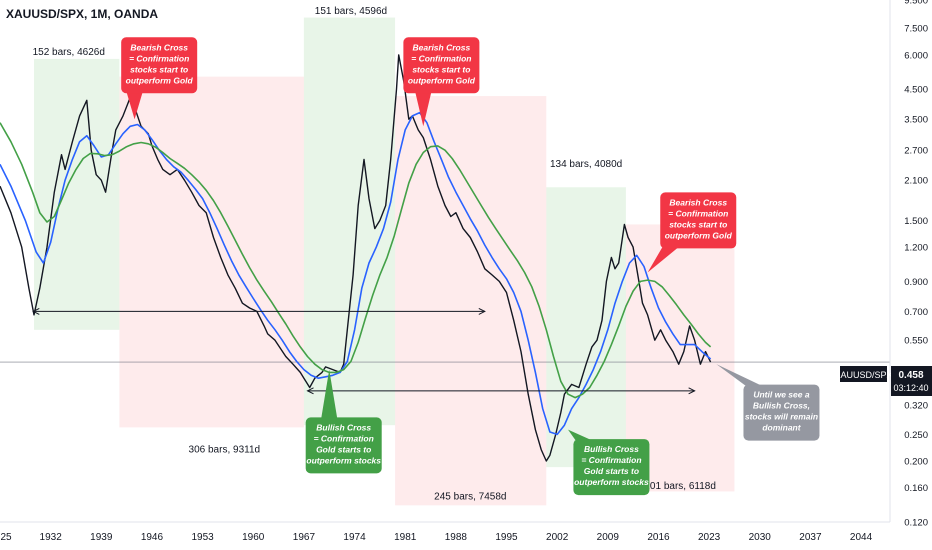  I want to click on y-tick-label-17: 0.120, so click(916, 523).